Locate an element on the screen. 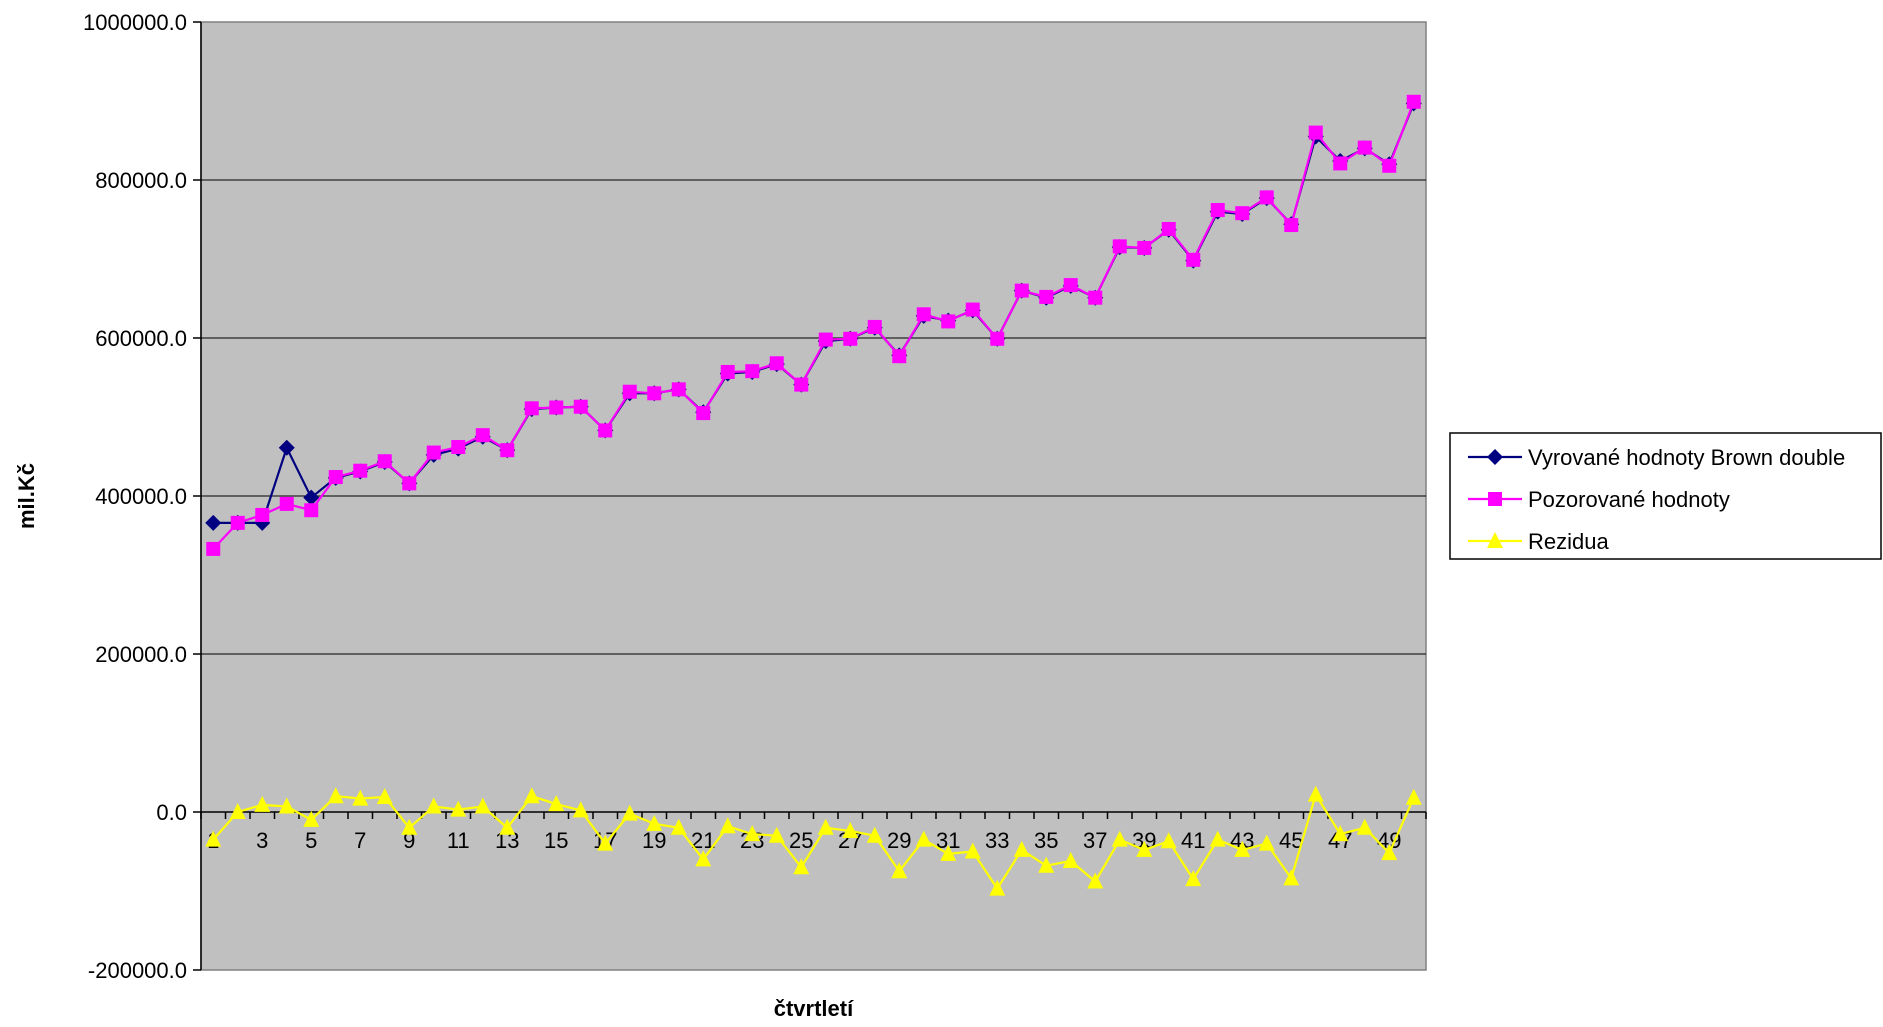 Image resolution: width=1883 pixels, height=1027 pixels. legend-box is located at coordinates (1665, 496).